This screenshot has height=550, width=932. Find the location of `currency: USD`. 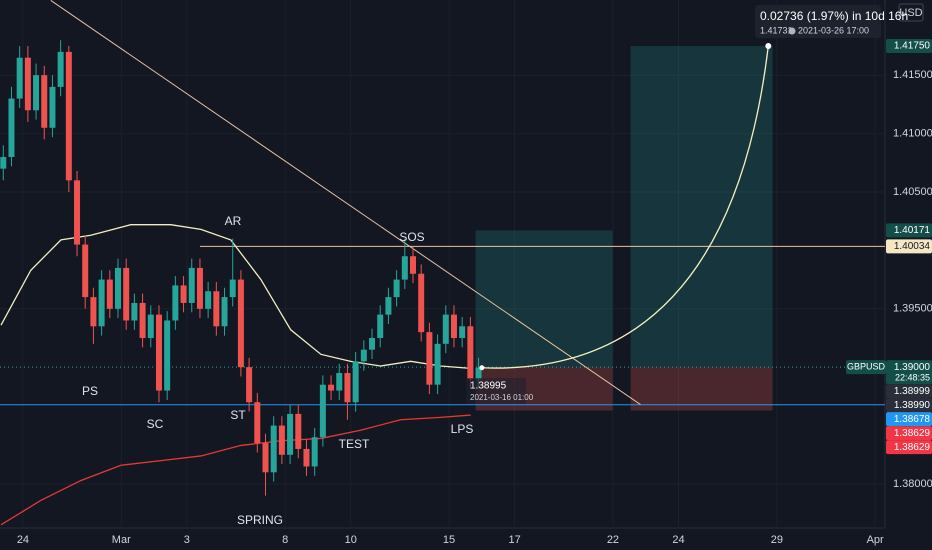

currency: USD is located at coordinates (910, 13).